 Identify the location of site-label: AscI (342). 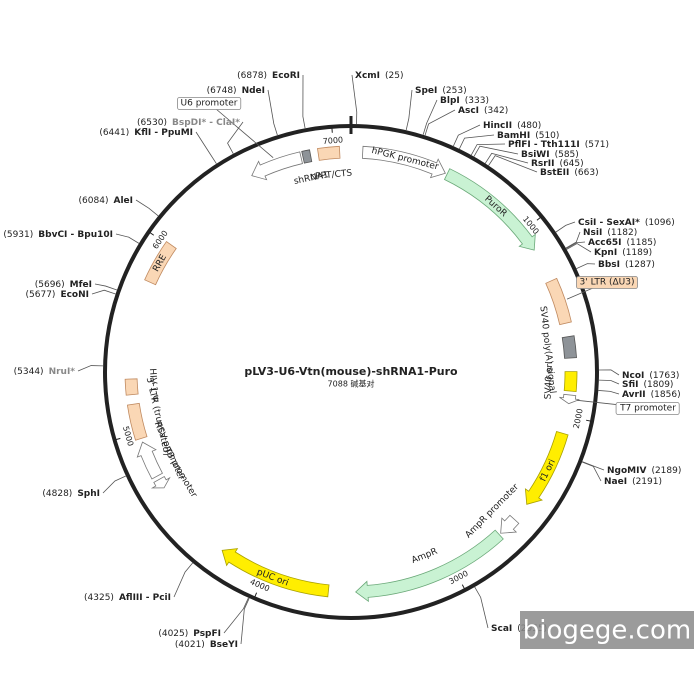
(483, 111).